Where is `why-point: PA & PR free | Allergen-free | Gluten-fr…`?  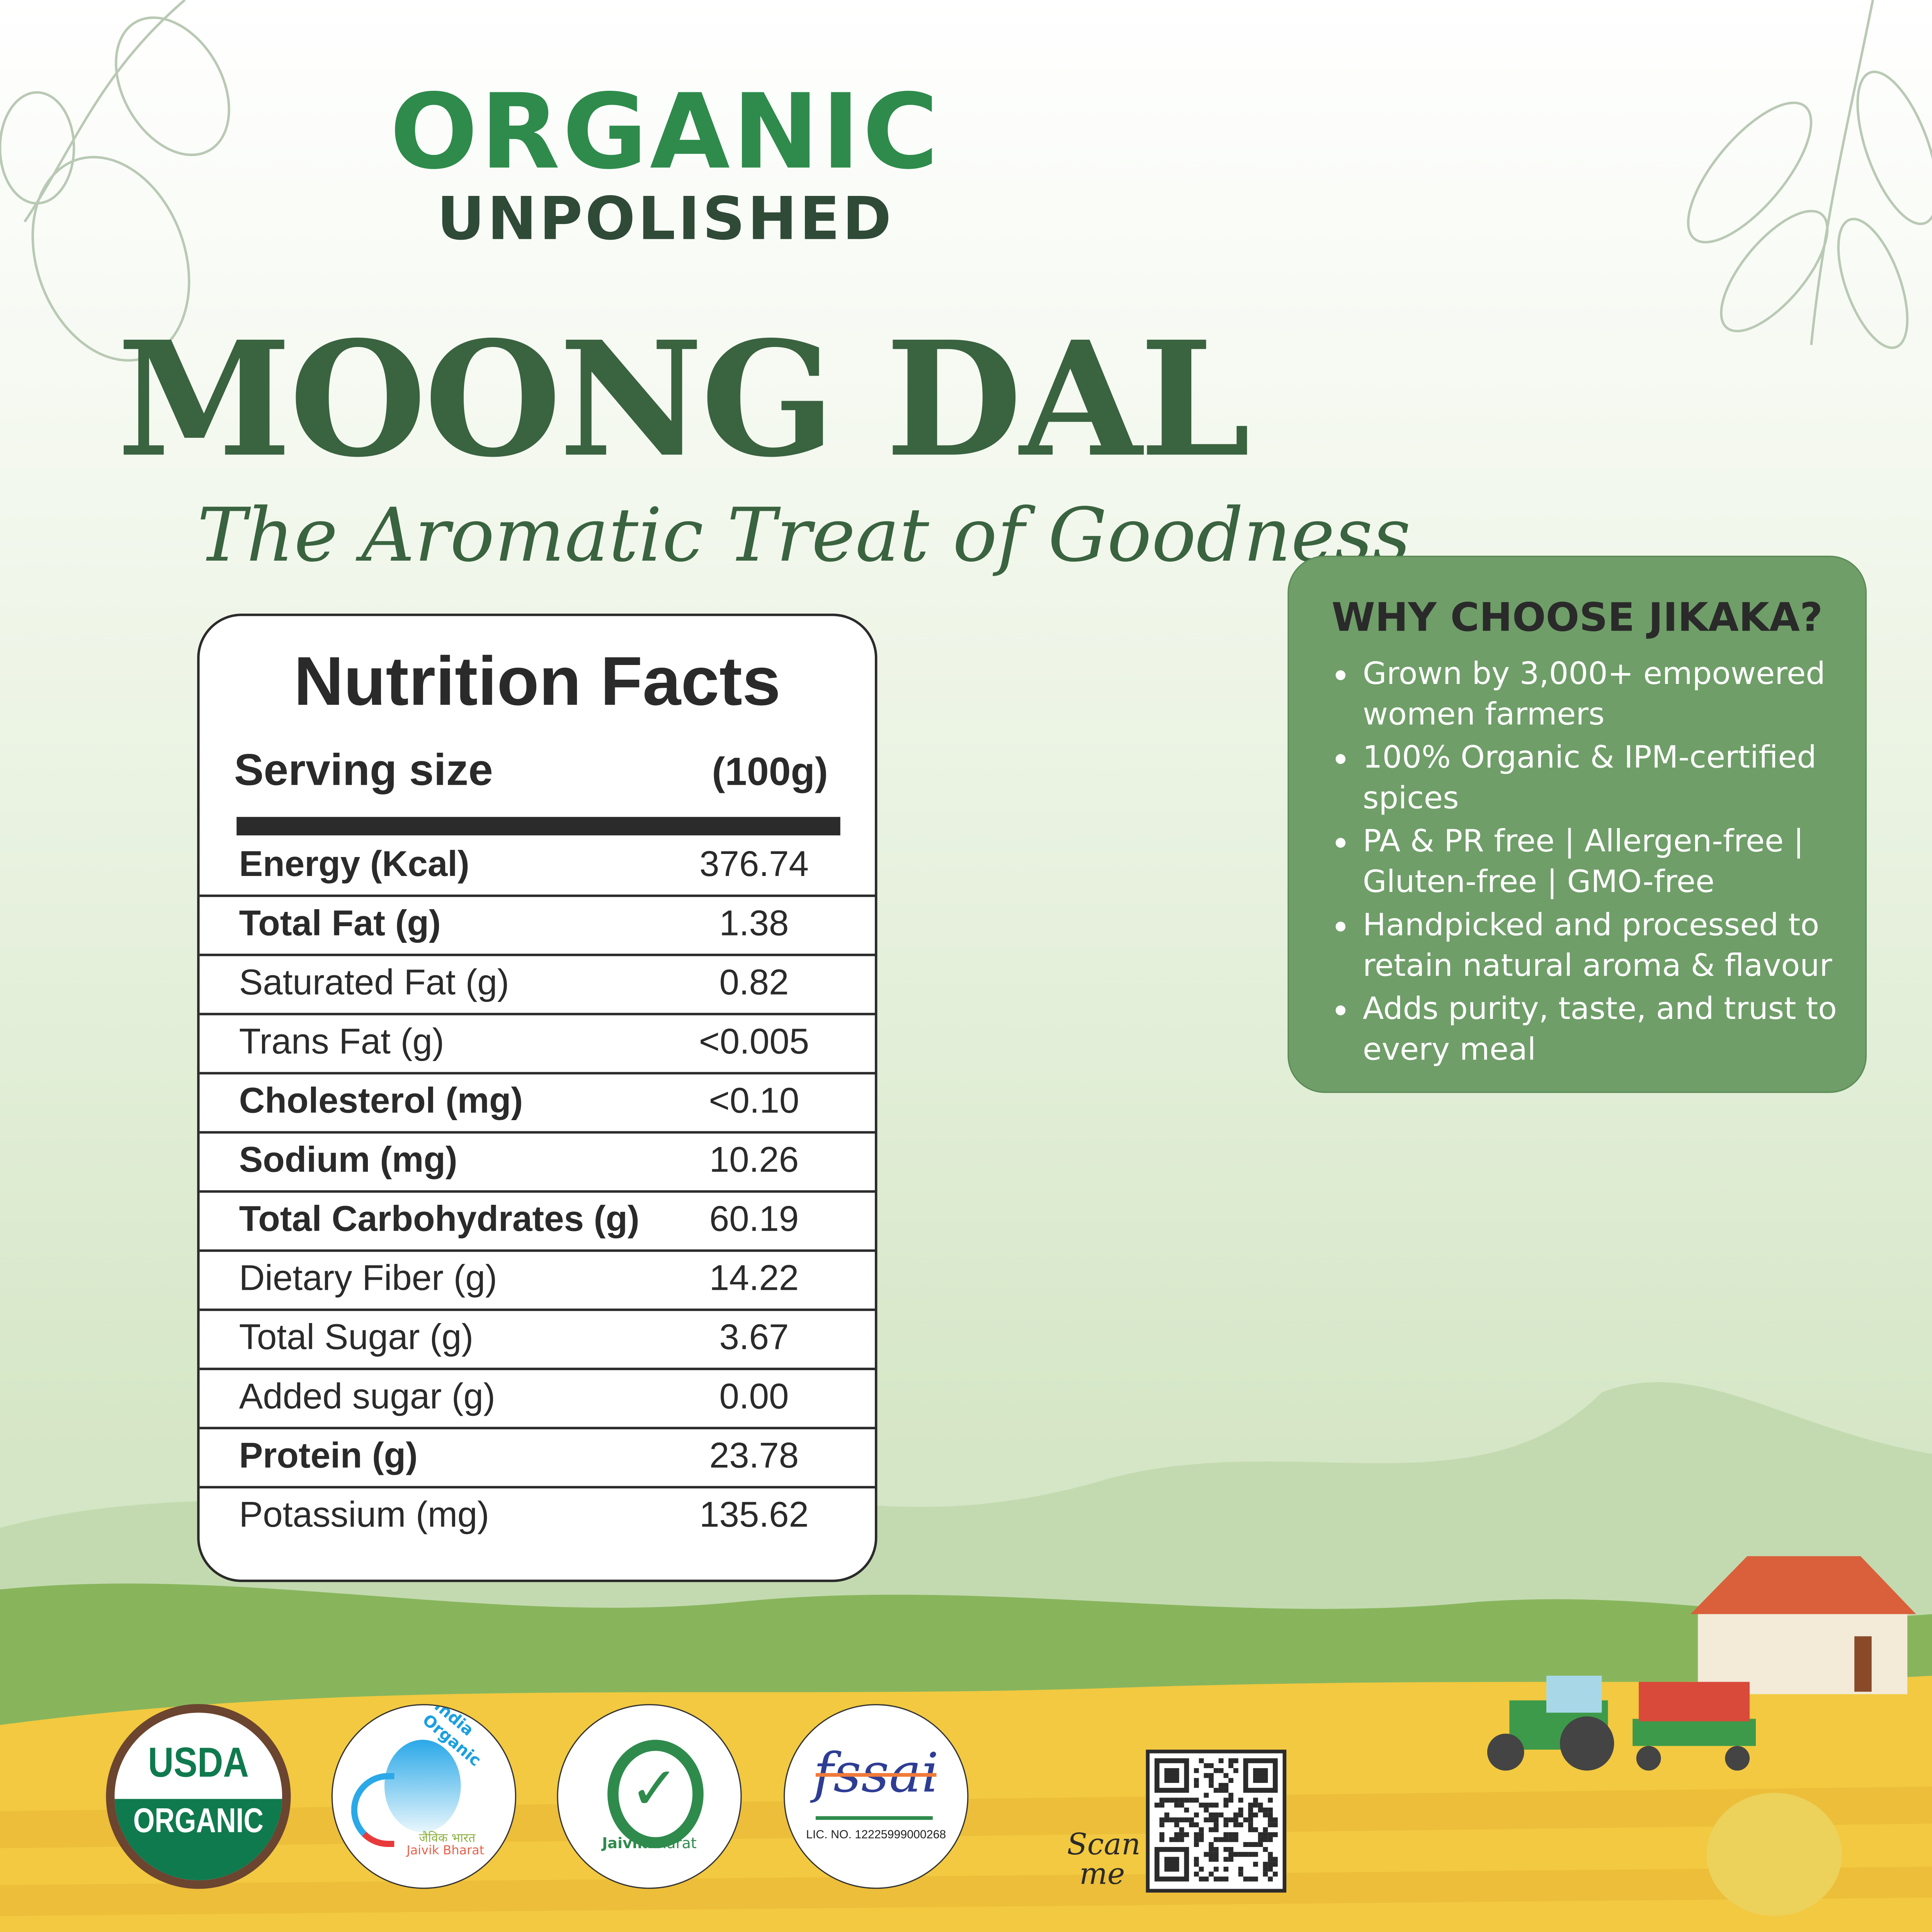
why-point: PA & PR free | Allergen-free | Gluten-fr… is located at coordinates (1622, 862).